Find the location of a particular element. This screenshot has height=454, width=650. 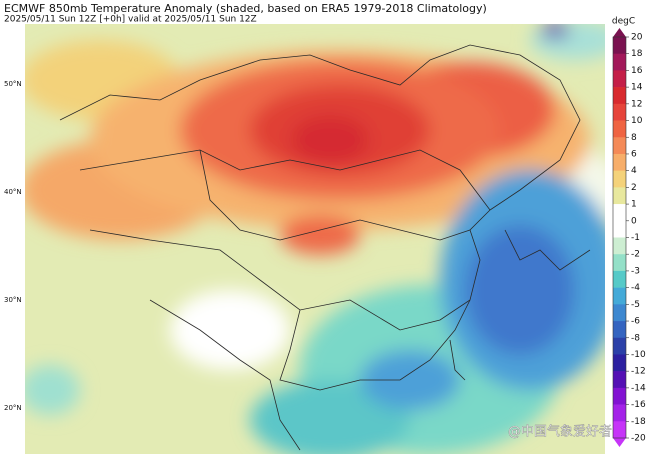

colorbar-tick-label: -6 is located at coordinates (635, 322).